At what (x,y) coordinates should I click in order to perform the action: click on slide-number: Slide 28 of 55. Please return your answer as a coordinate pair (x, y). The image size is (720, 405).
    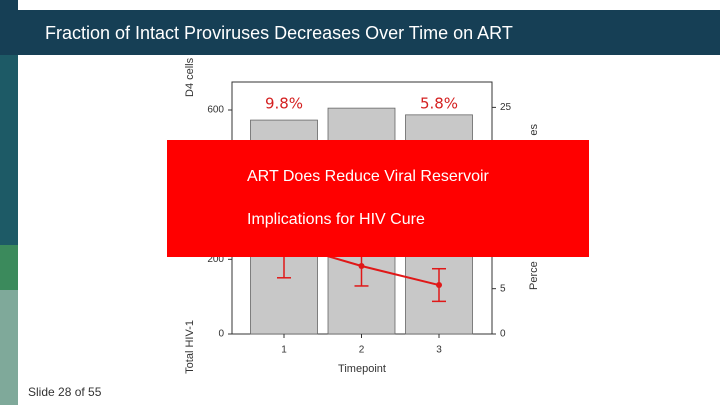
    Looking at the image, I should click on (65, 392).